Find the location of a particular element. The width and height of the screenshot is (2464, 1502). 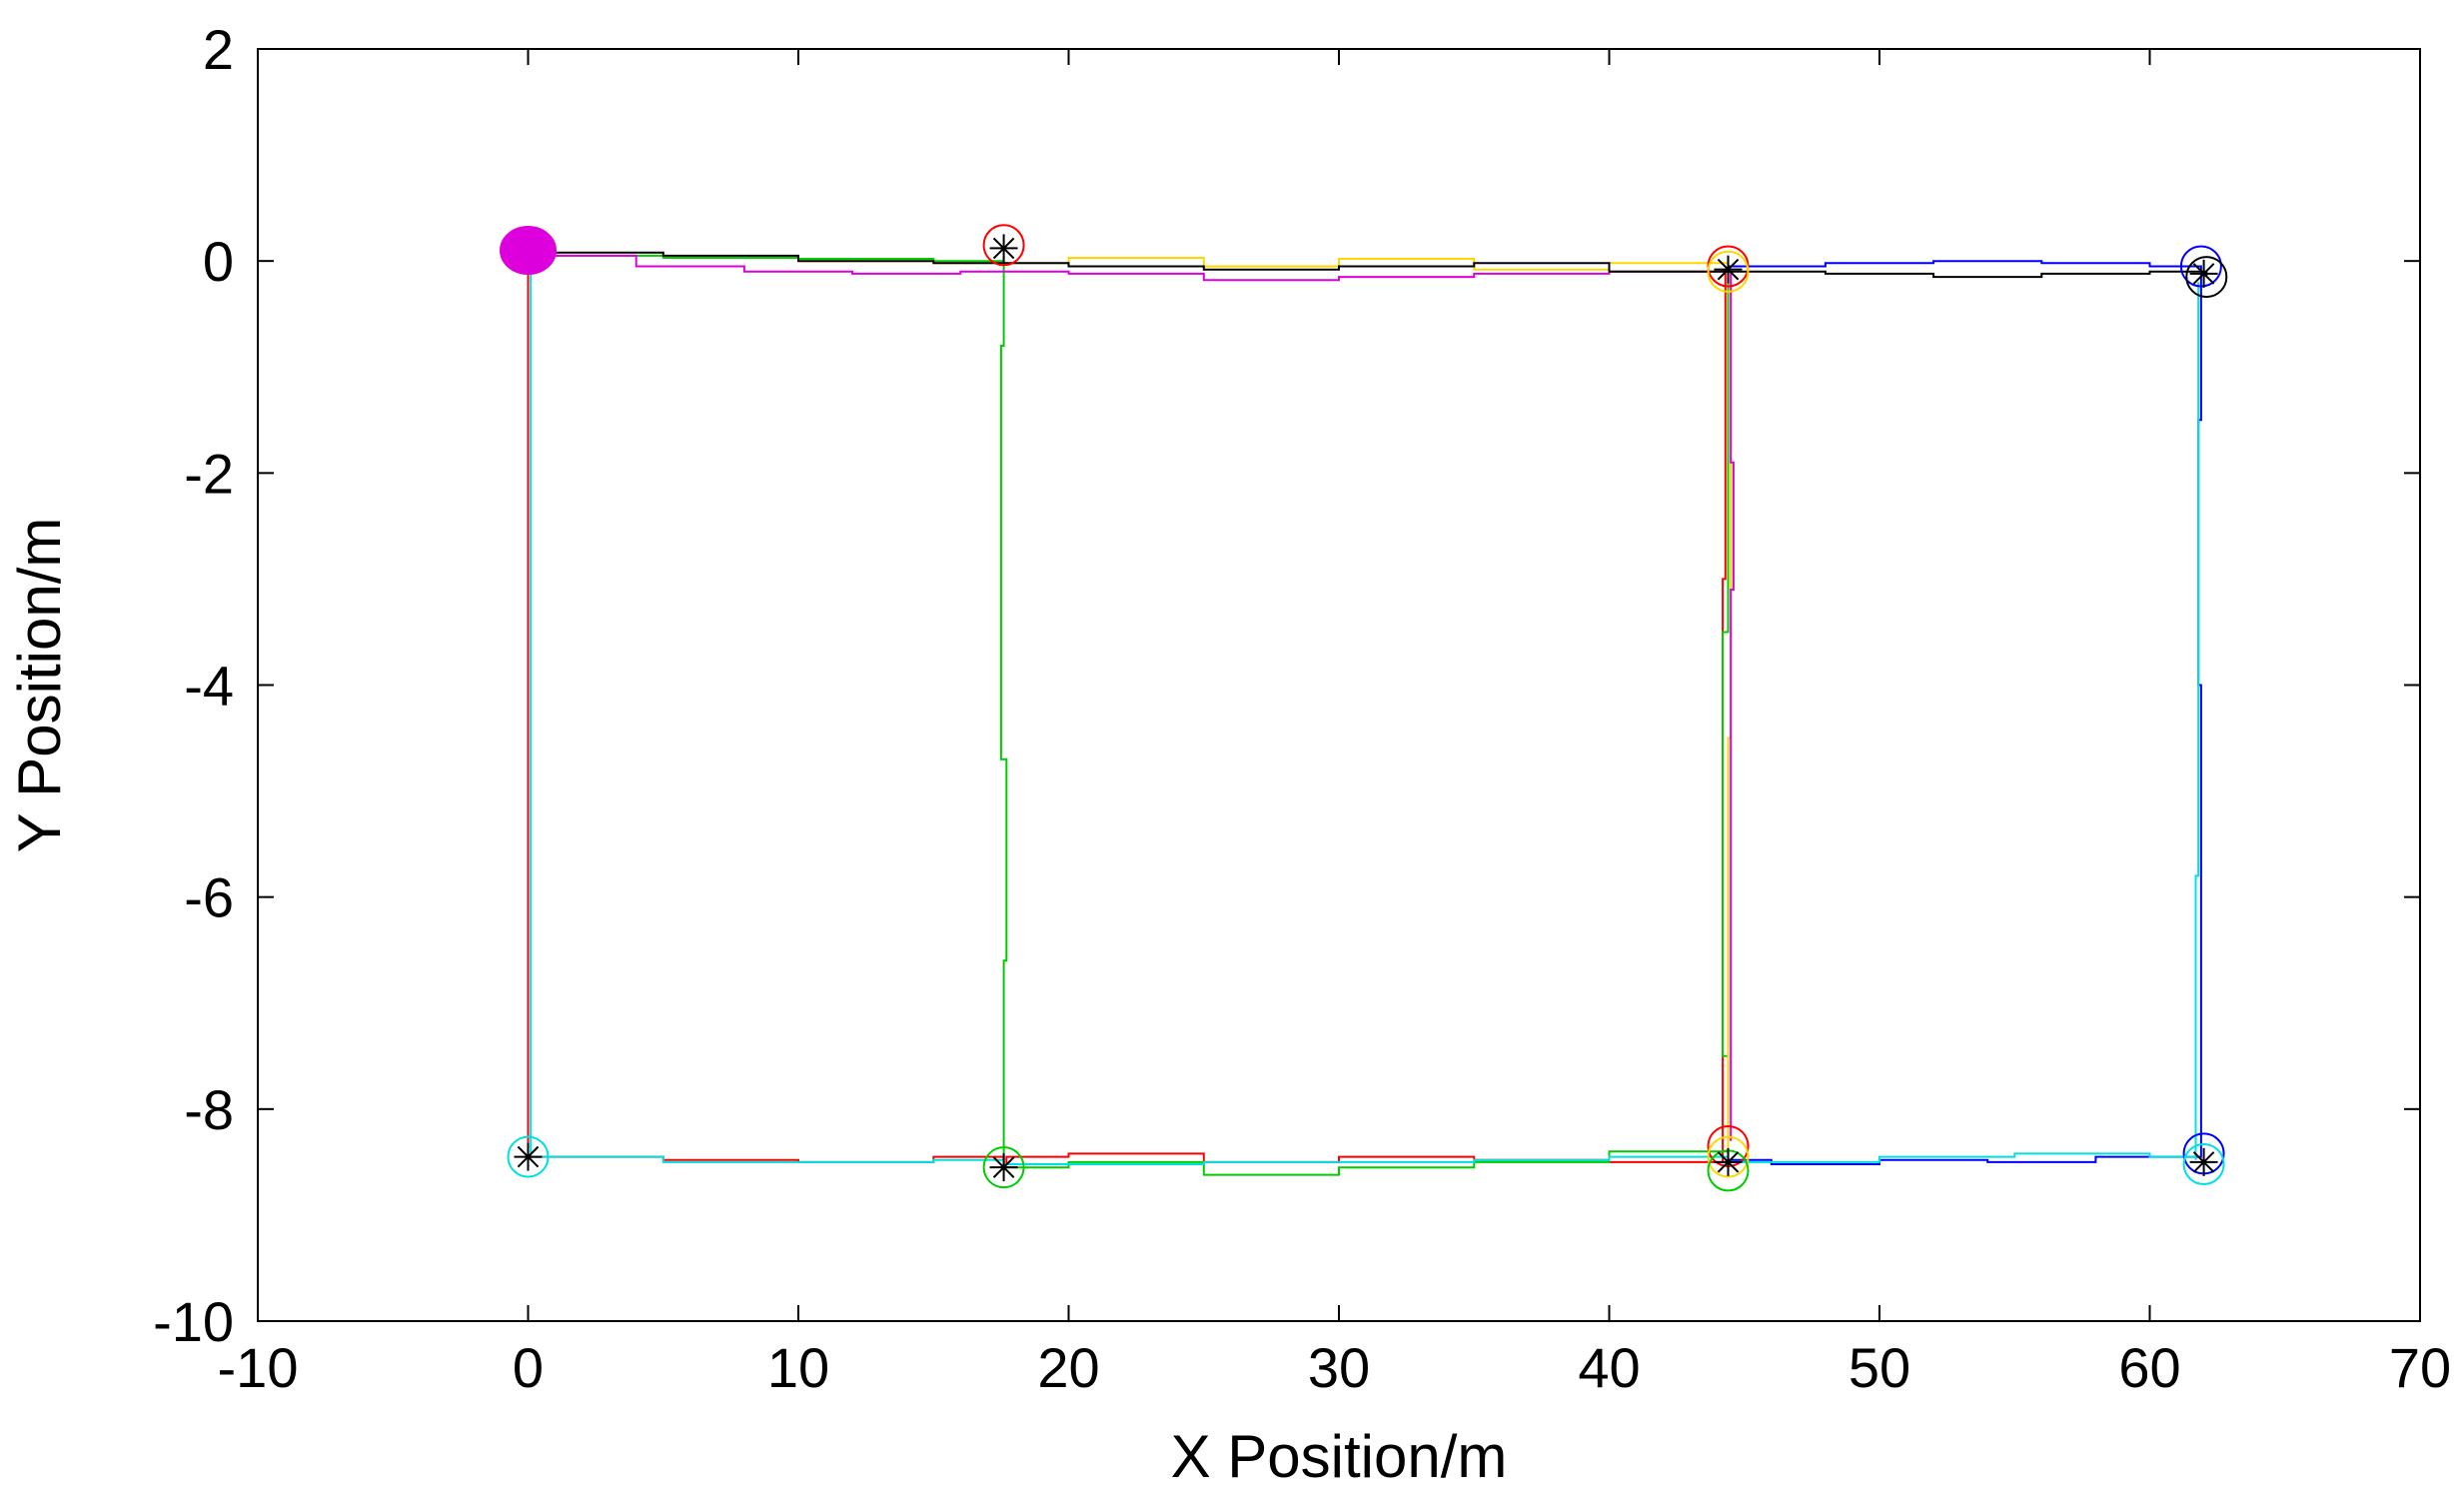

x-tick-label: 0 is located at coordinates (528, 1367).